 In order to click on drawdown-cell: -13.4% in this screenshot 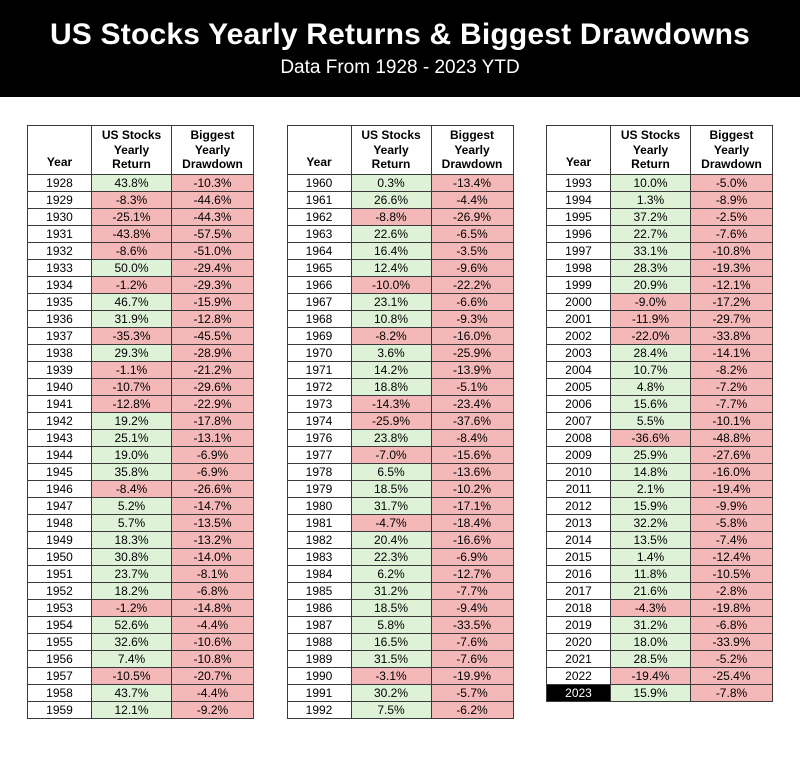, I will do `click(472, 182)`.